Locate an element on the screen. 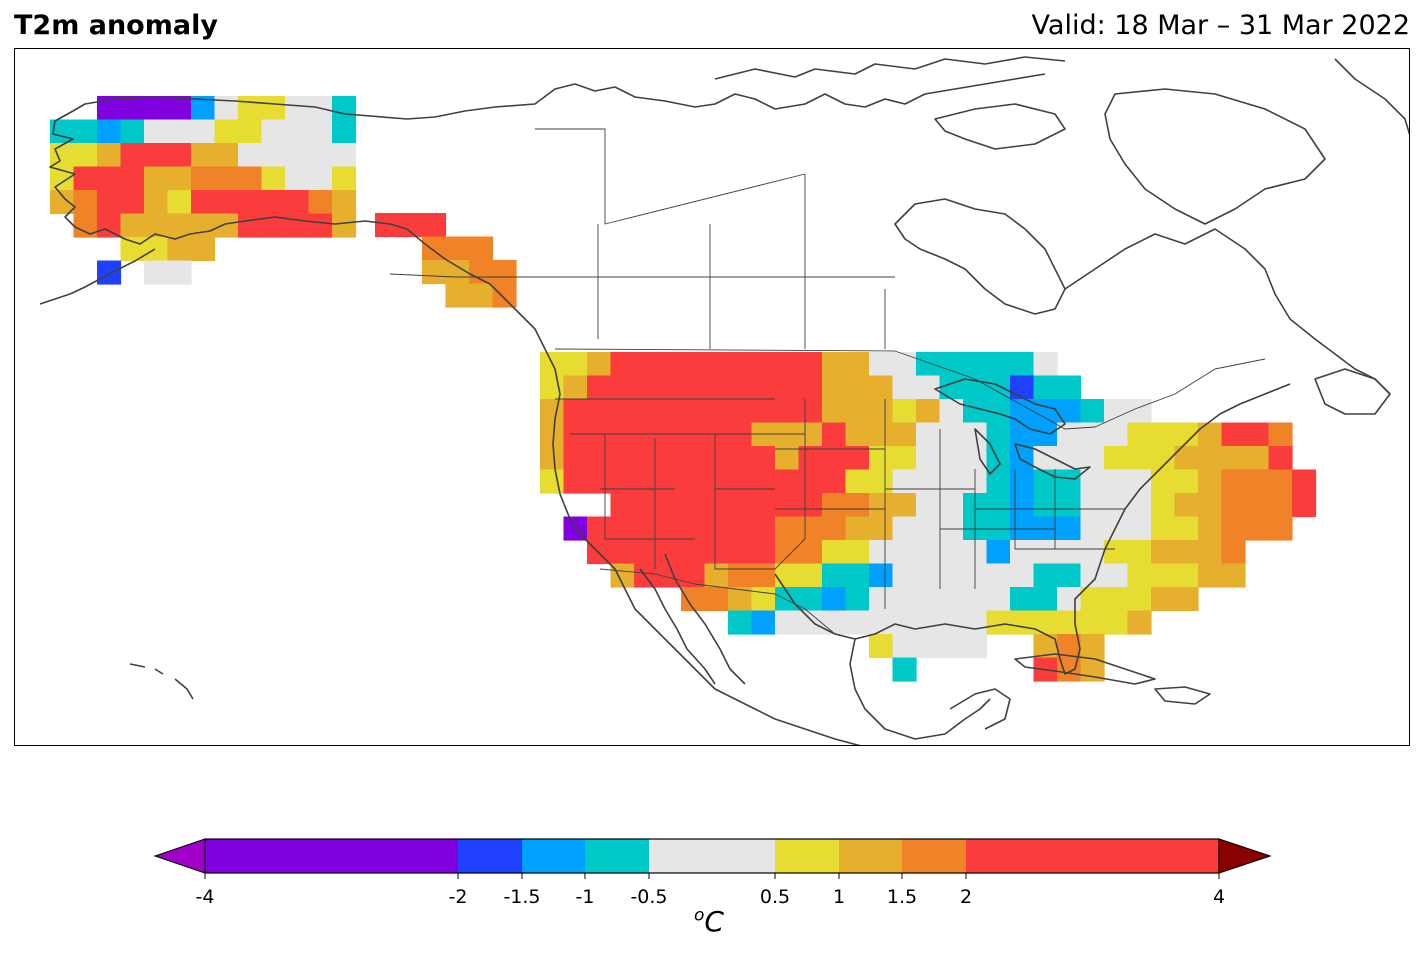  unit-degree-sup: o is located at coordinates (699, 915).